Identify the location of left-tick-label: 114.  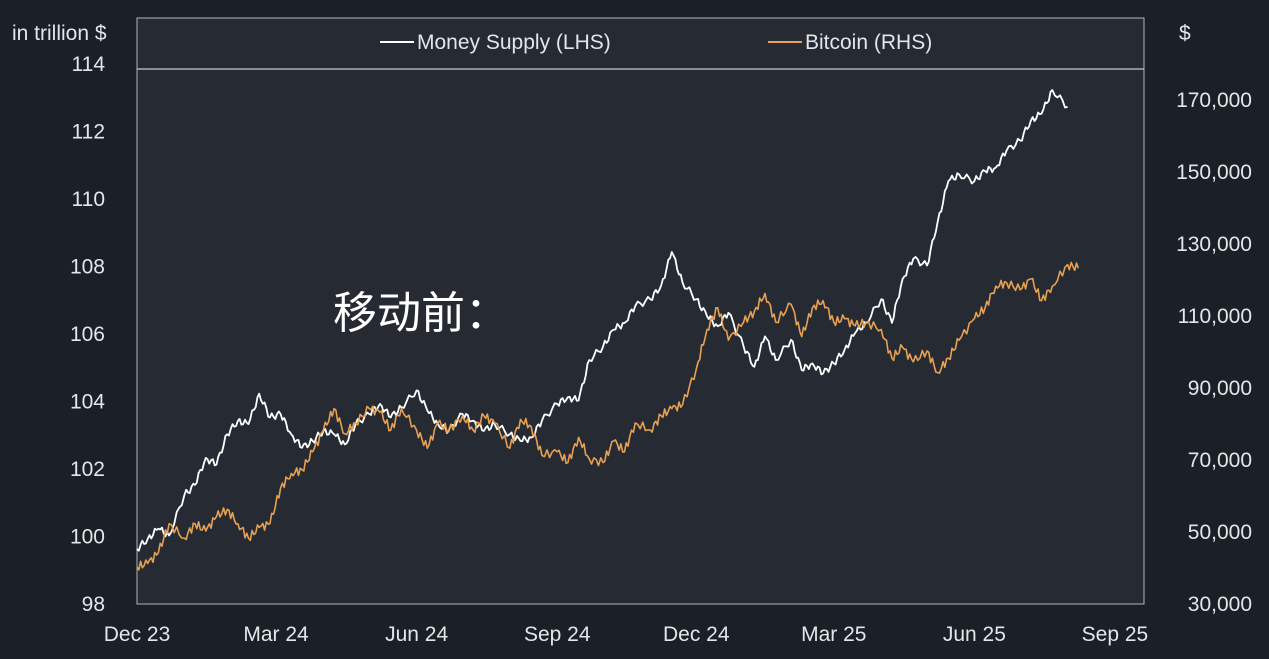
(89, 64).